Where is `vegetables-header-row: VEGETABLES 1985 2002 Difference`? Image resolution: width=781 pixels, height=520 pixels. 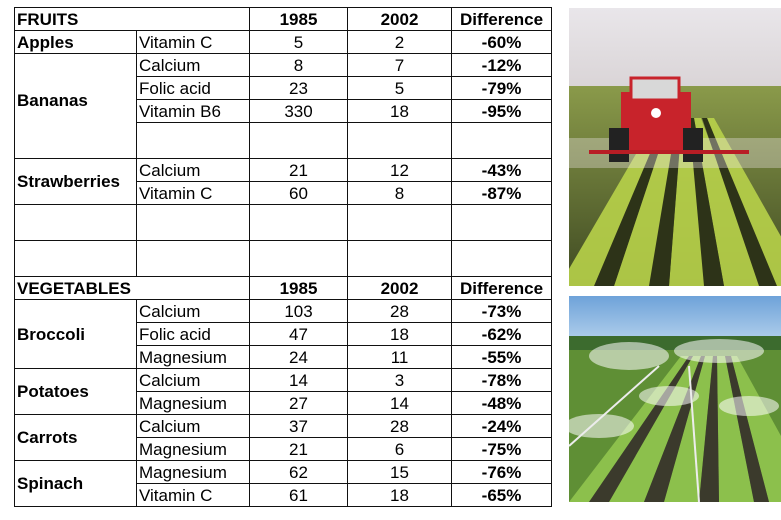
vegetables-header-row: VEGETABLES 1985 2002 Difference is located at coordinates (283, 288).